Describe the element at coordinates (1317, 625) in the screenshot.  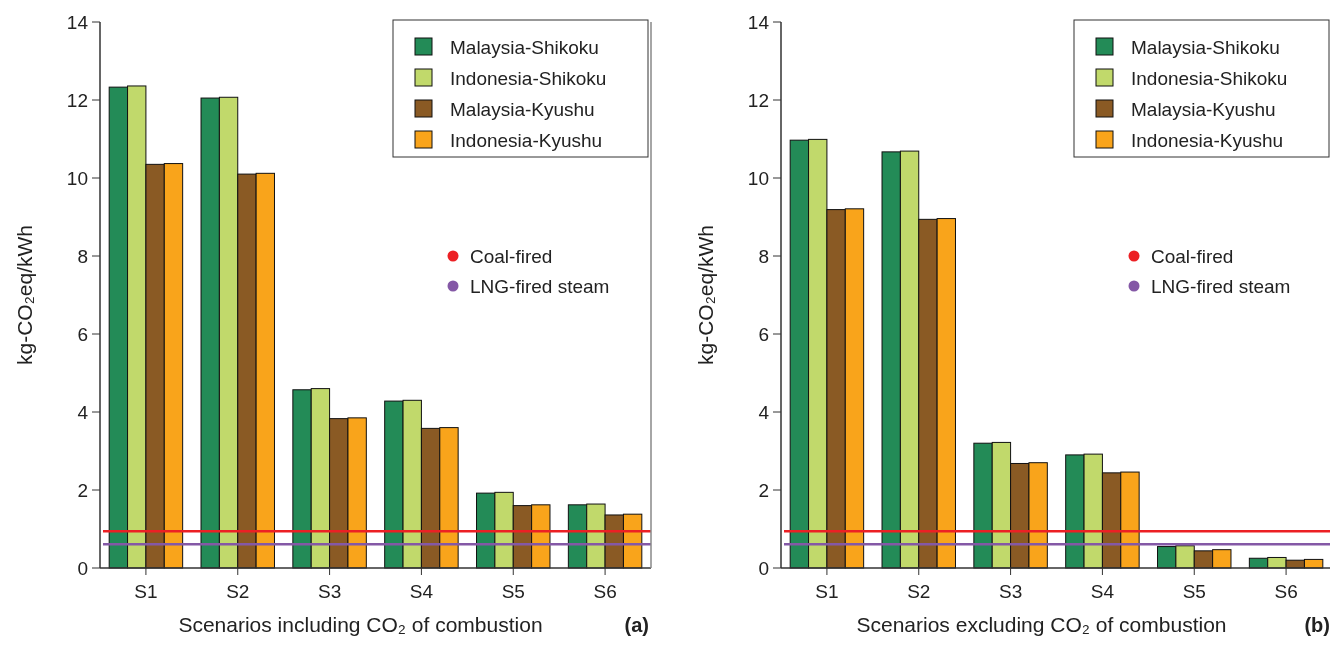
I see `text: (b)` at that location.